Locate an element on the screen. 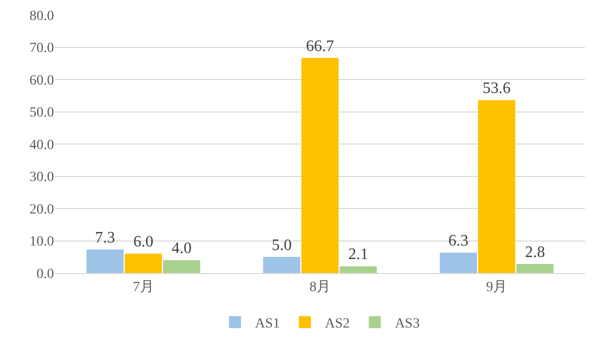 This screenshot has height=350, width=600. y-tick-label: 80.0 is located at coordinates (42, 16).